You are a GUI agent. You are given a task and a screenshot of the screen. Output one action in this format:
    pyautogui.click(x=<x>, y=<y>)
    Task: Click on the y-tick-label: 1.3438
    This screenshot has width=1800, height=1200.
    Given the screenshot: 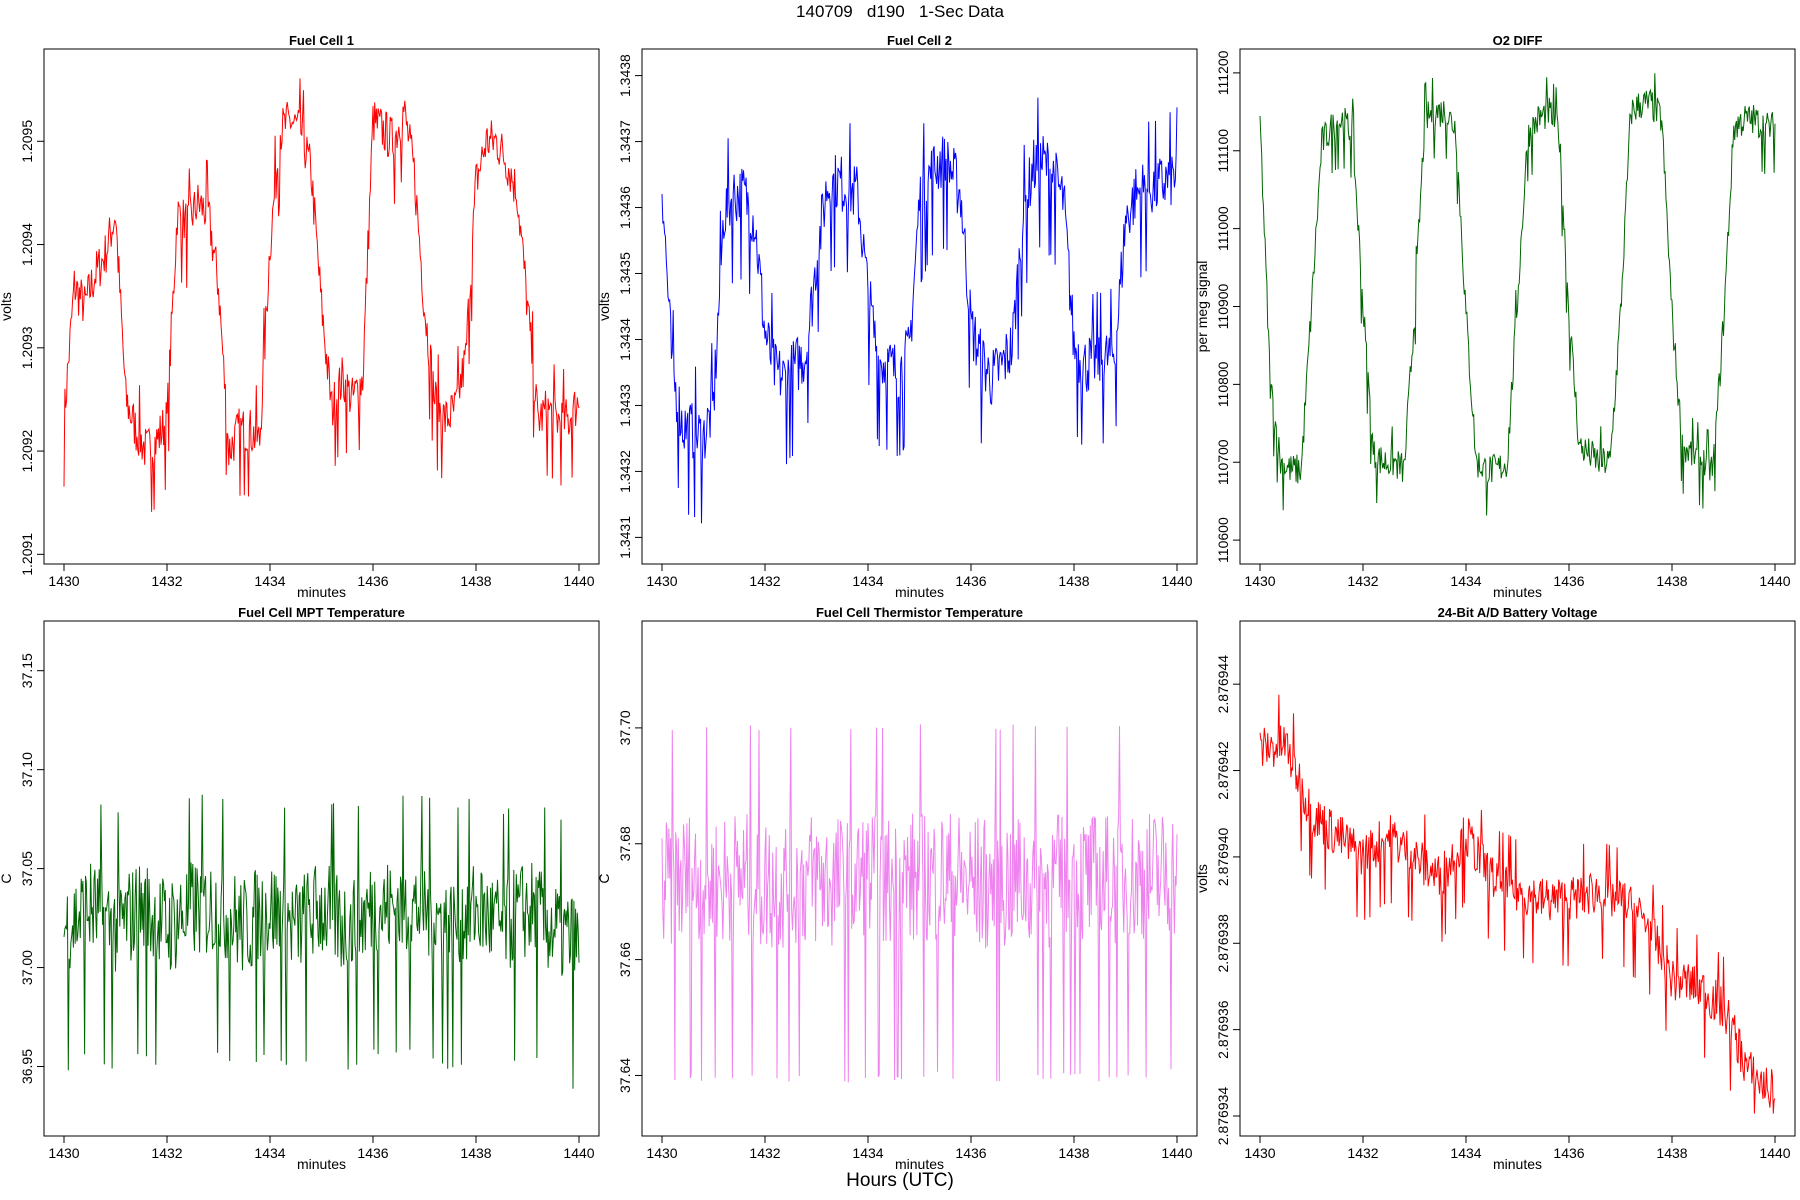 What is the action you would take?
    pyautogui.click(x=625, y=75)
    